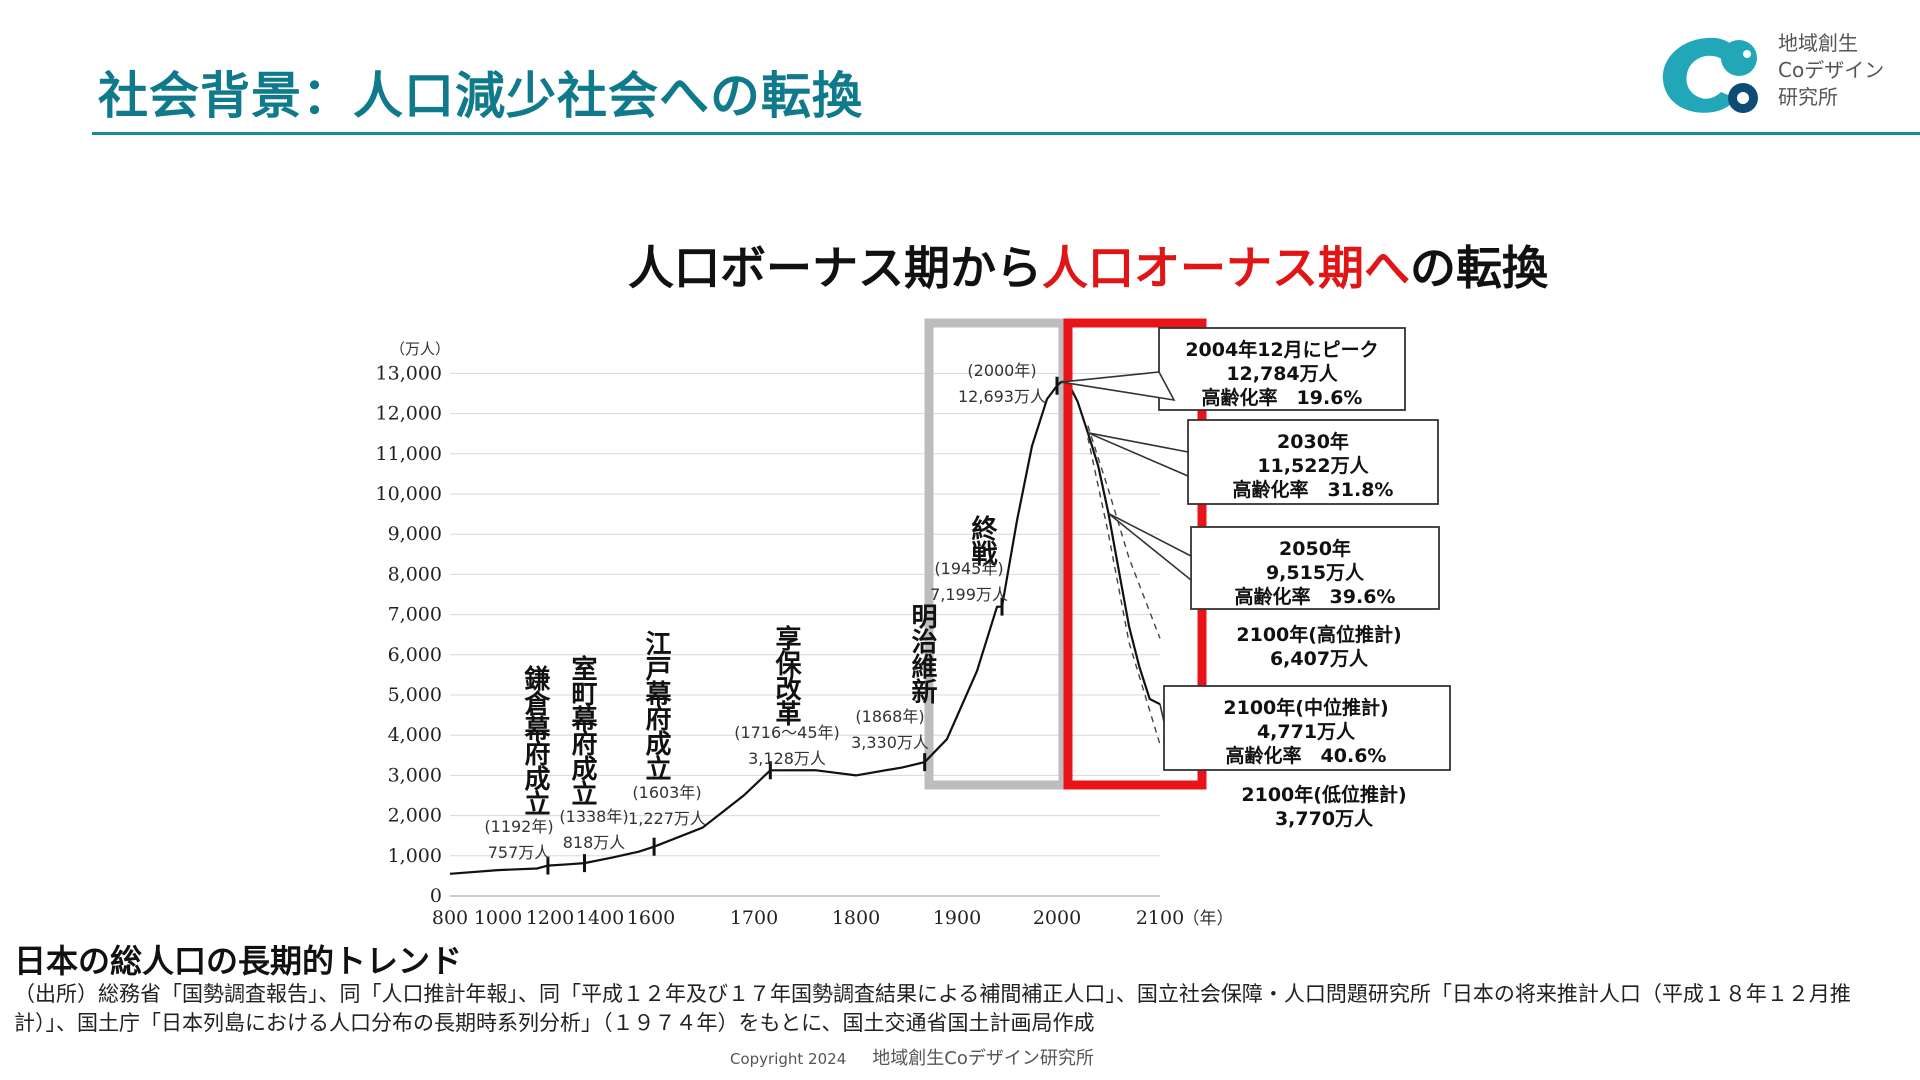 This screenshot has height=1080, width=1920. What do you see at coordinates (480, 96) in the screenshot?
I see `page-title: 社会背景：人口減少社会への転換` at bounding box center [480, 96].